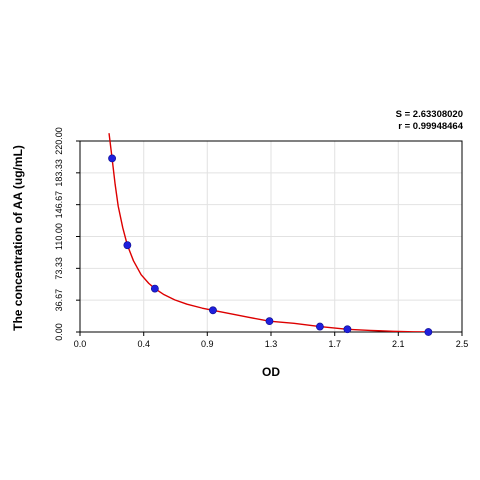  What do you see at coordinates (59, 268) in the screenshot?
I see `y-tick-label: 73.33` at bounding box center [59, 268].